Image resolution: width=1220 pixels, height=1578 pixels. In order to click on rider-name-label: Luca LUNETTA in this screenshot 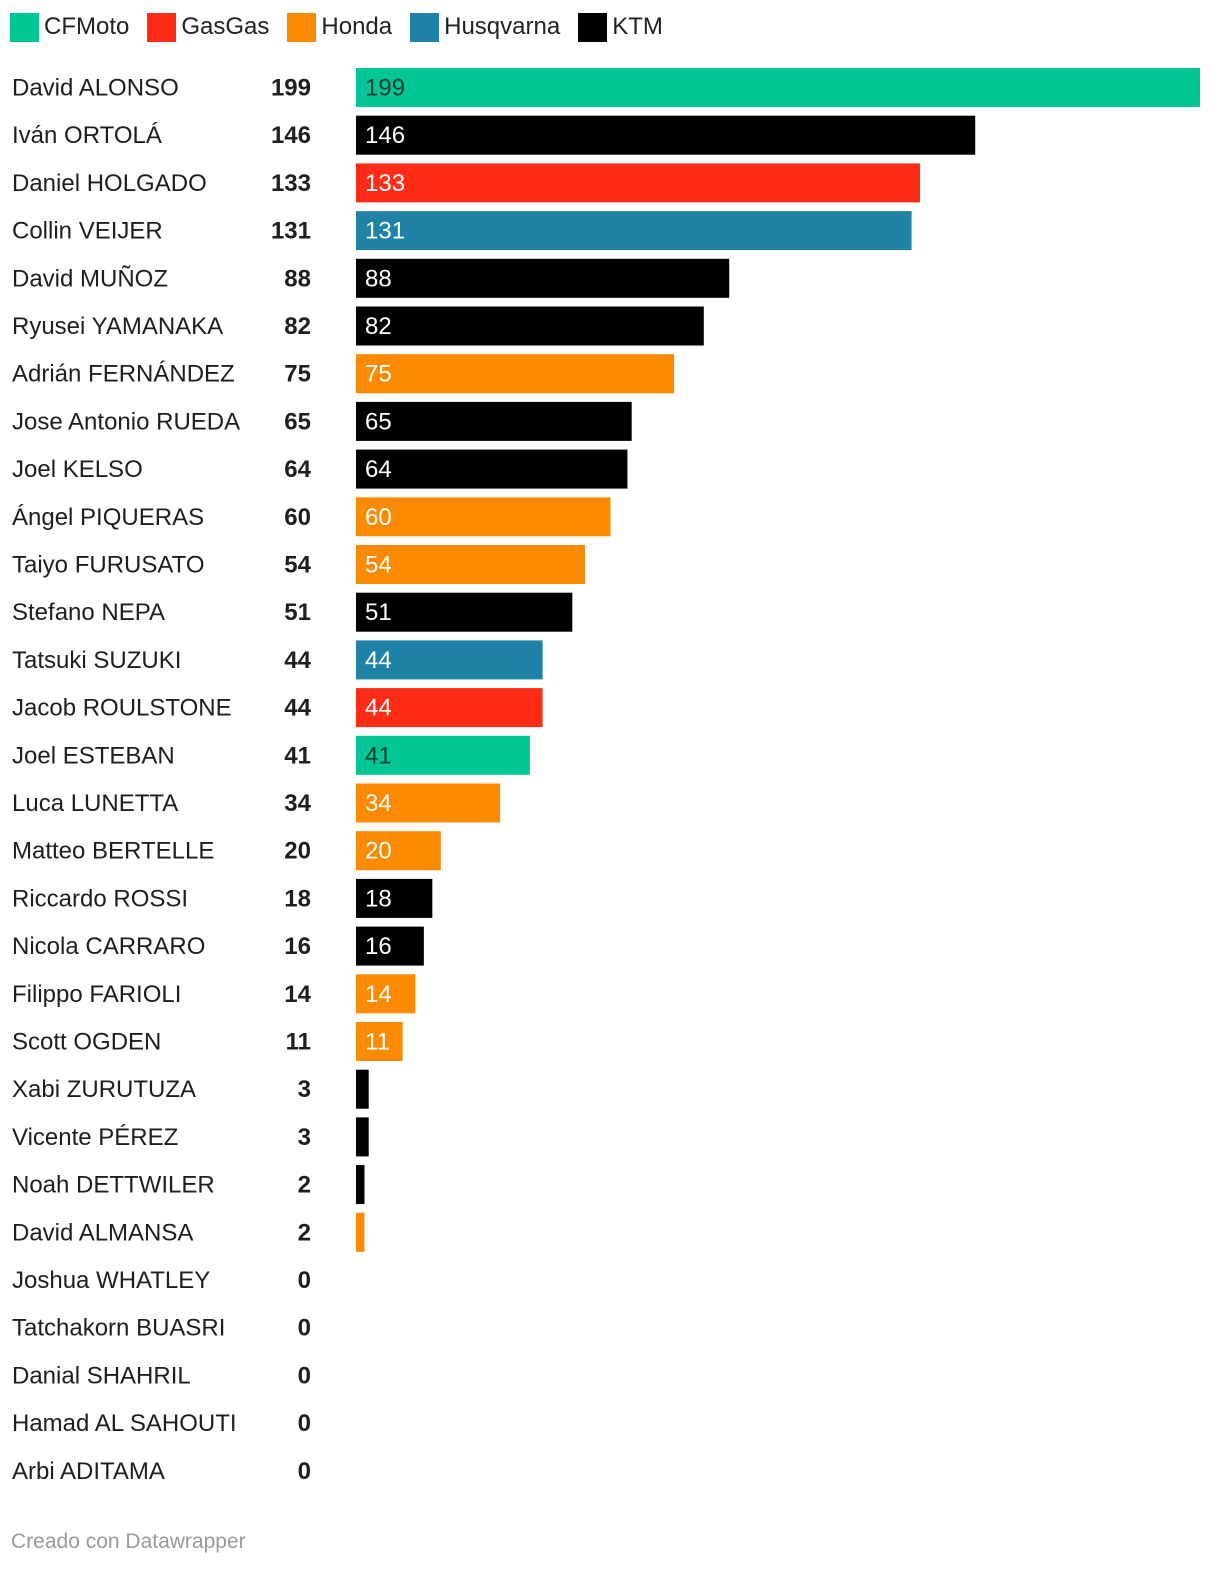, I will do `click(95, 803)`.